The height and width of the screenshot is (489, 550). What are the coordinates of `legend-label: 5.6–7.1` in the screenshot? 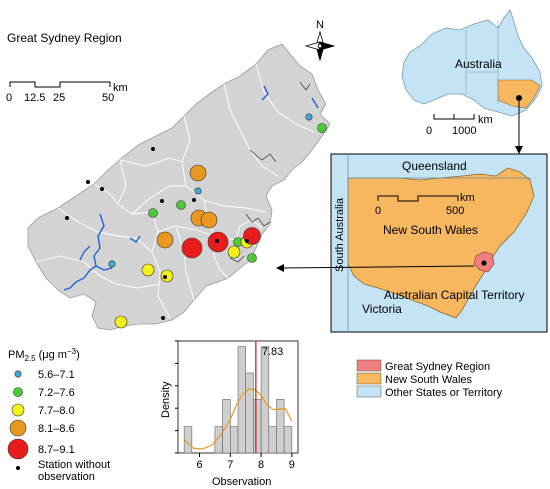 It's located at (56, 375).